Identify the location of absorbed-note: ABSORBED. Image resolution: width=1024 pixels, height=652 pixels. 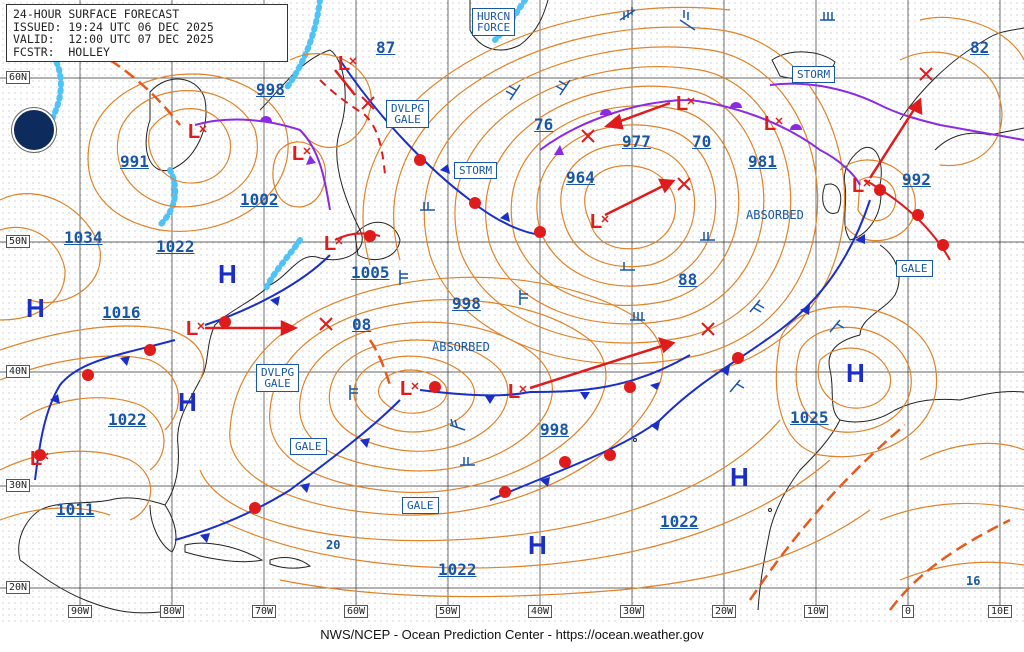
(461, 347).